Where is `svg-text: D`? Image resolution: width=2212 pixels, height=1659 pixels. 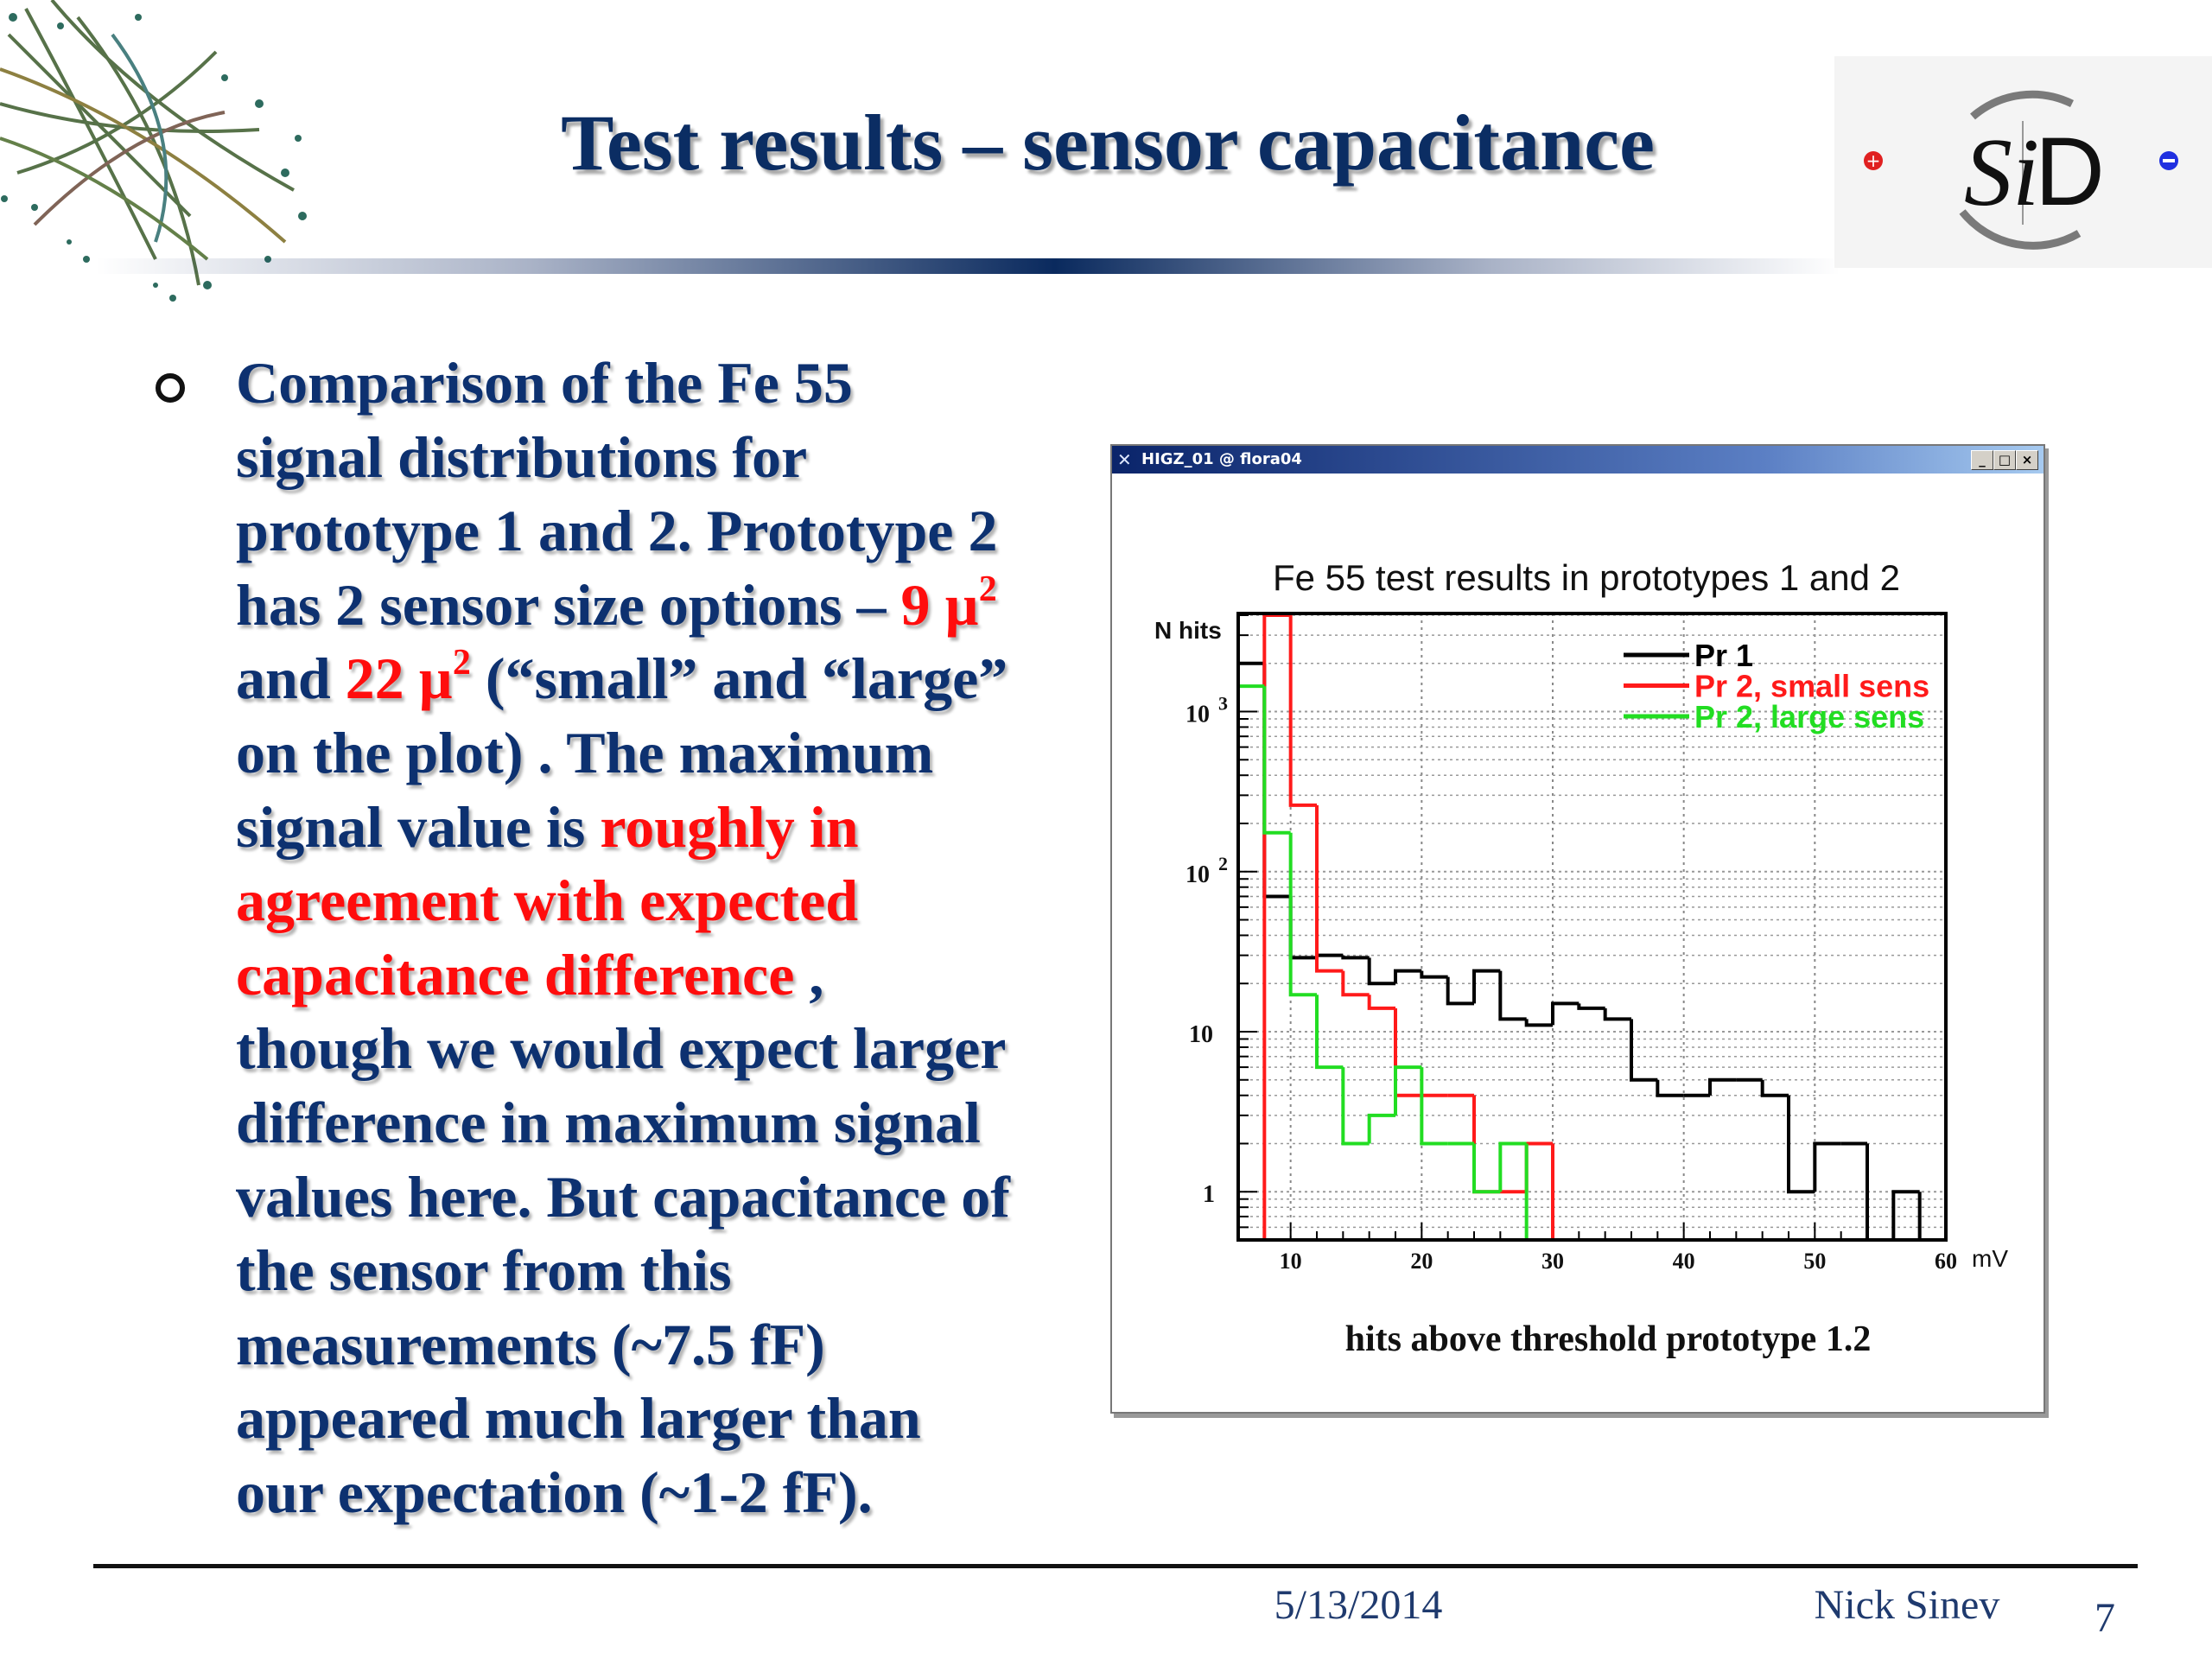
svg-text: D is located at coordinates (2070, 172).